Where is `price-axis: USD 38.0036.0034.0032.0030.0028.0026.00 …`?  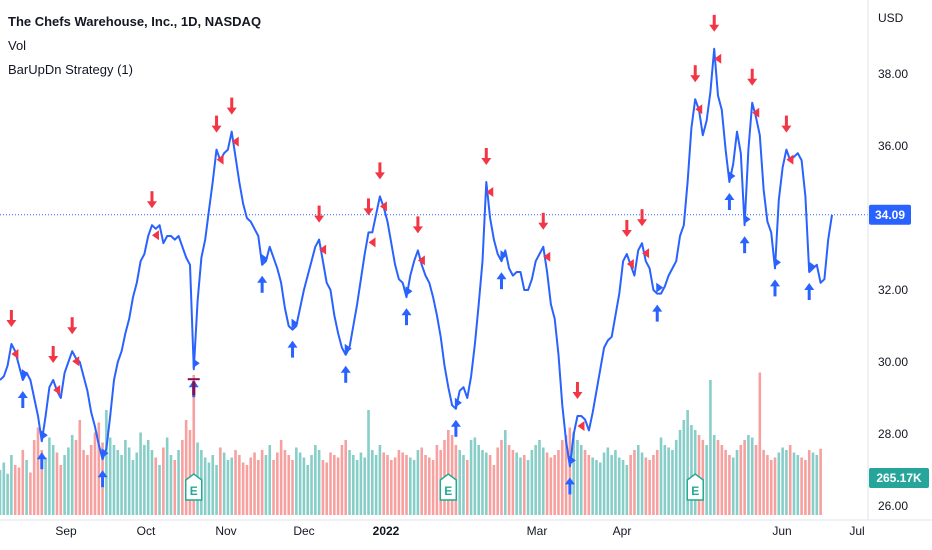
price-axis: USD 38.0036.0034.0032.0030.0028.0026.00 … is located at coordinates (899, 260).